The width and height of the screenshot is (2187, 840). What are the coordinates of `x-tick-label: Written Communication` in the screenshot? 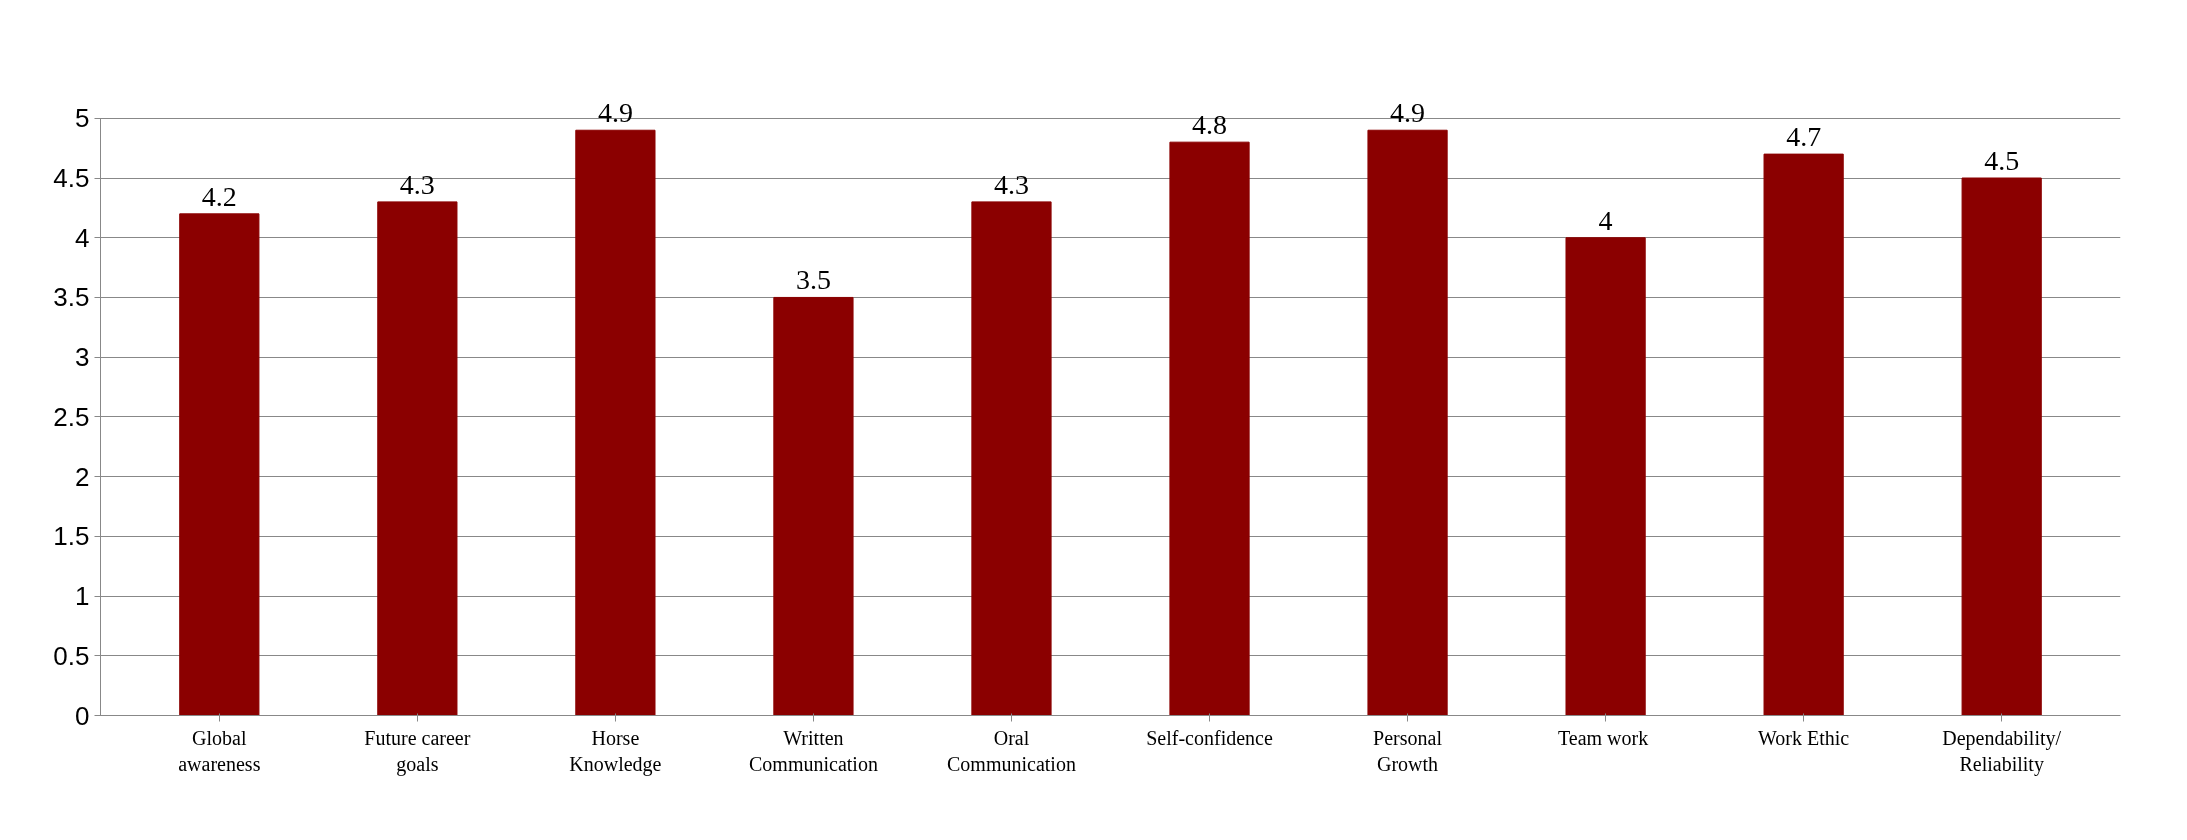 It's located at (813, 750).